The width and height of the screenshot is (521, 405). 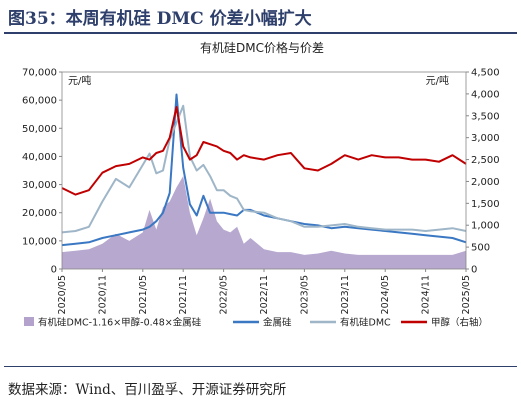 What do you see at coordinates (39, 157) in the screenshot?
I see `left-tick-label: 40,000` at bounding box center [39, 157].